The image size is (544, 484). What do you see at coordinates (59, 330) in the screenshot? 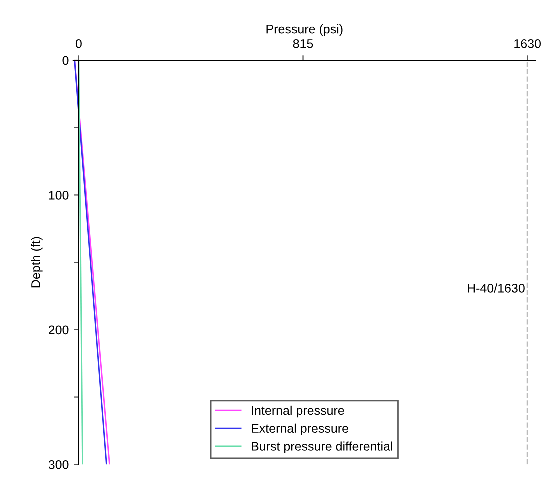
I see `y-tick-label: 200` at bounding box center [59, 330].